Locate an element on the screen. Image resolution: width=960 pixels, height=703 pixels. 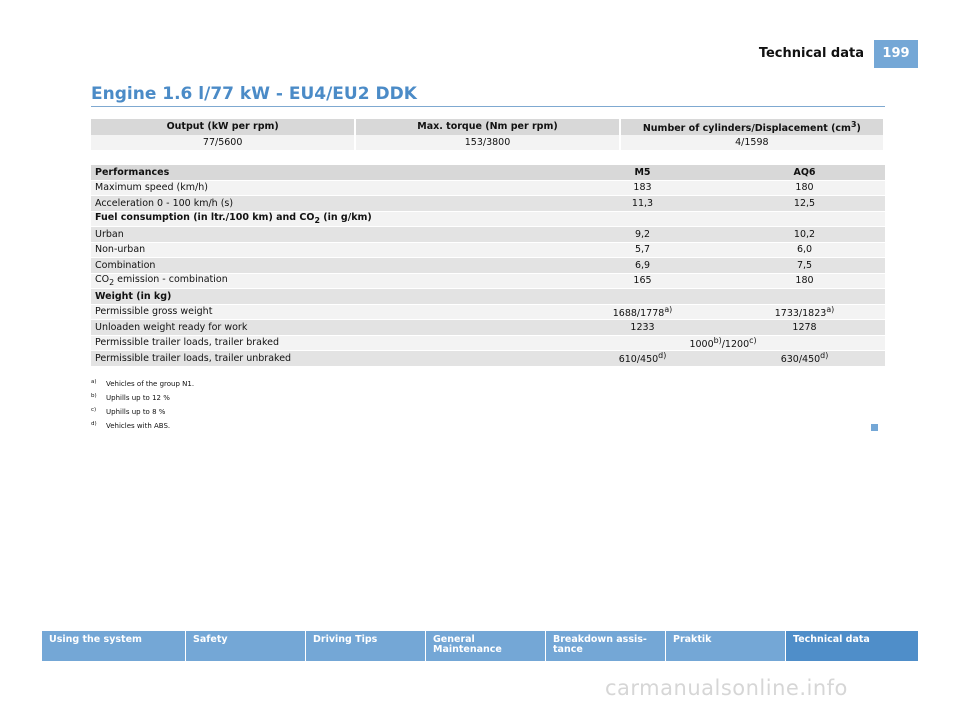
cylinders-header: Number of cylinders/Displacement (cm3) is located at coordinates (752, 127).